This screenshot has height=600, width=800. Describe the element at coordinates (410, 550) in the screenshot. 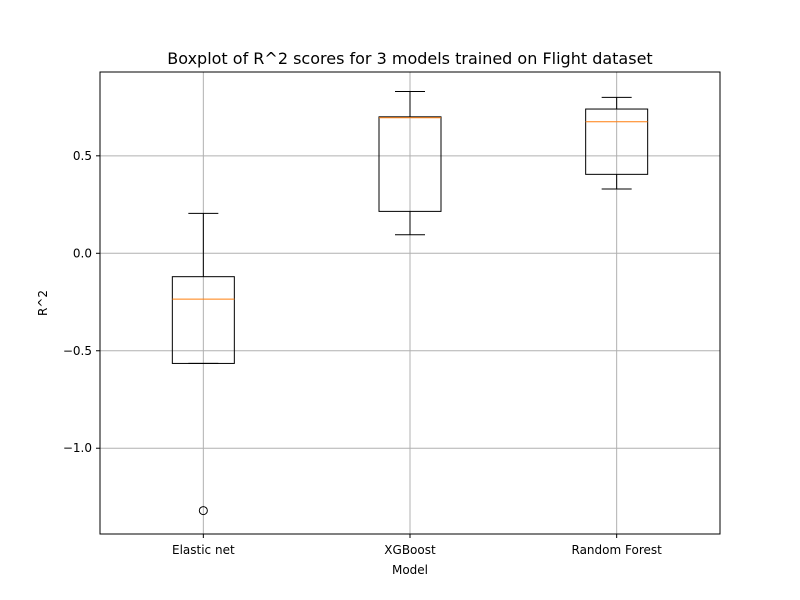

I see `x-tick-label: XGBoost` at that location.